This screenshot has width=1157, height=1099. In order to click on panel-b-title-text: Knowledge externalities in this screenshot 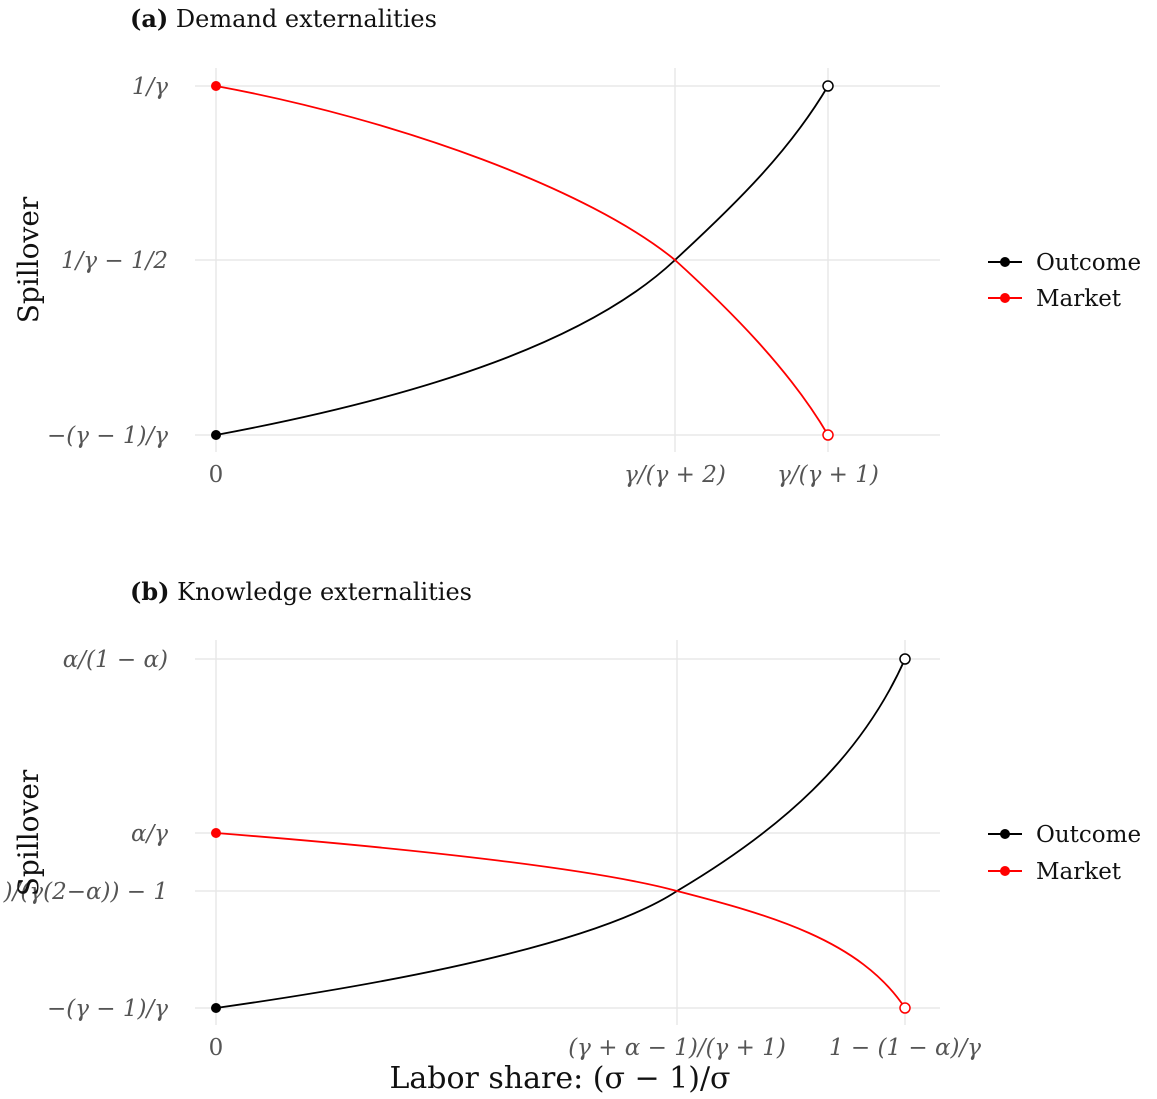, I will do `click(324, 592)`.